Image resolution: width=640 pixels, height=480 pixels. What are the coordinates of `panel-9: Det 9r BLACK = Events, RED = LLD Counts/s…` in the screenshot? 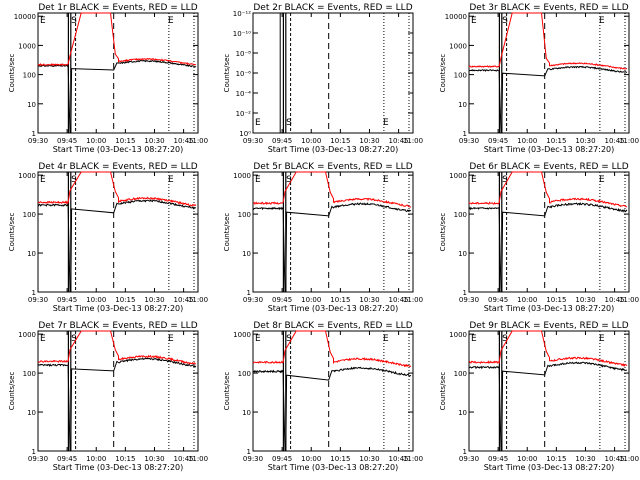 It's located at (539, 396).